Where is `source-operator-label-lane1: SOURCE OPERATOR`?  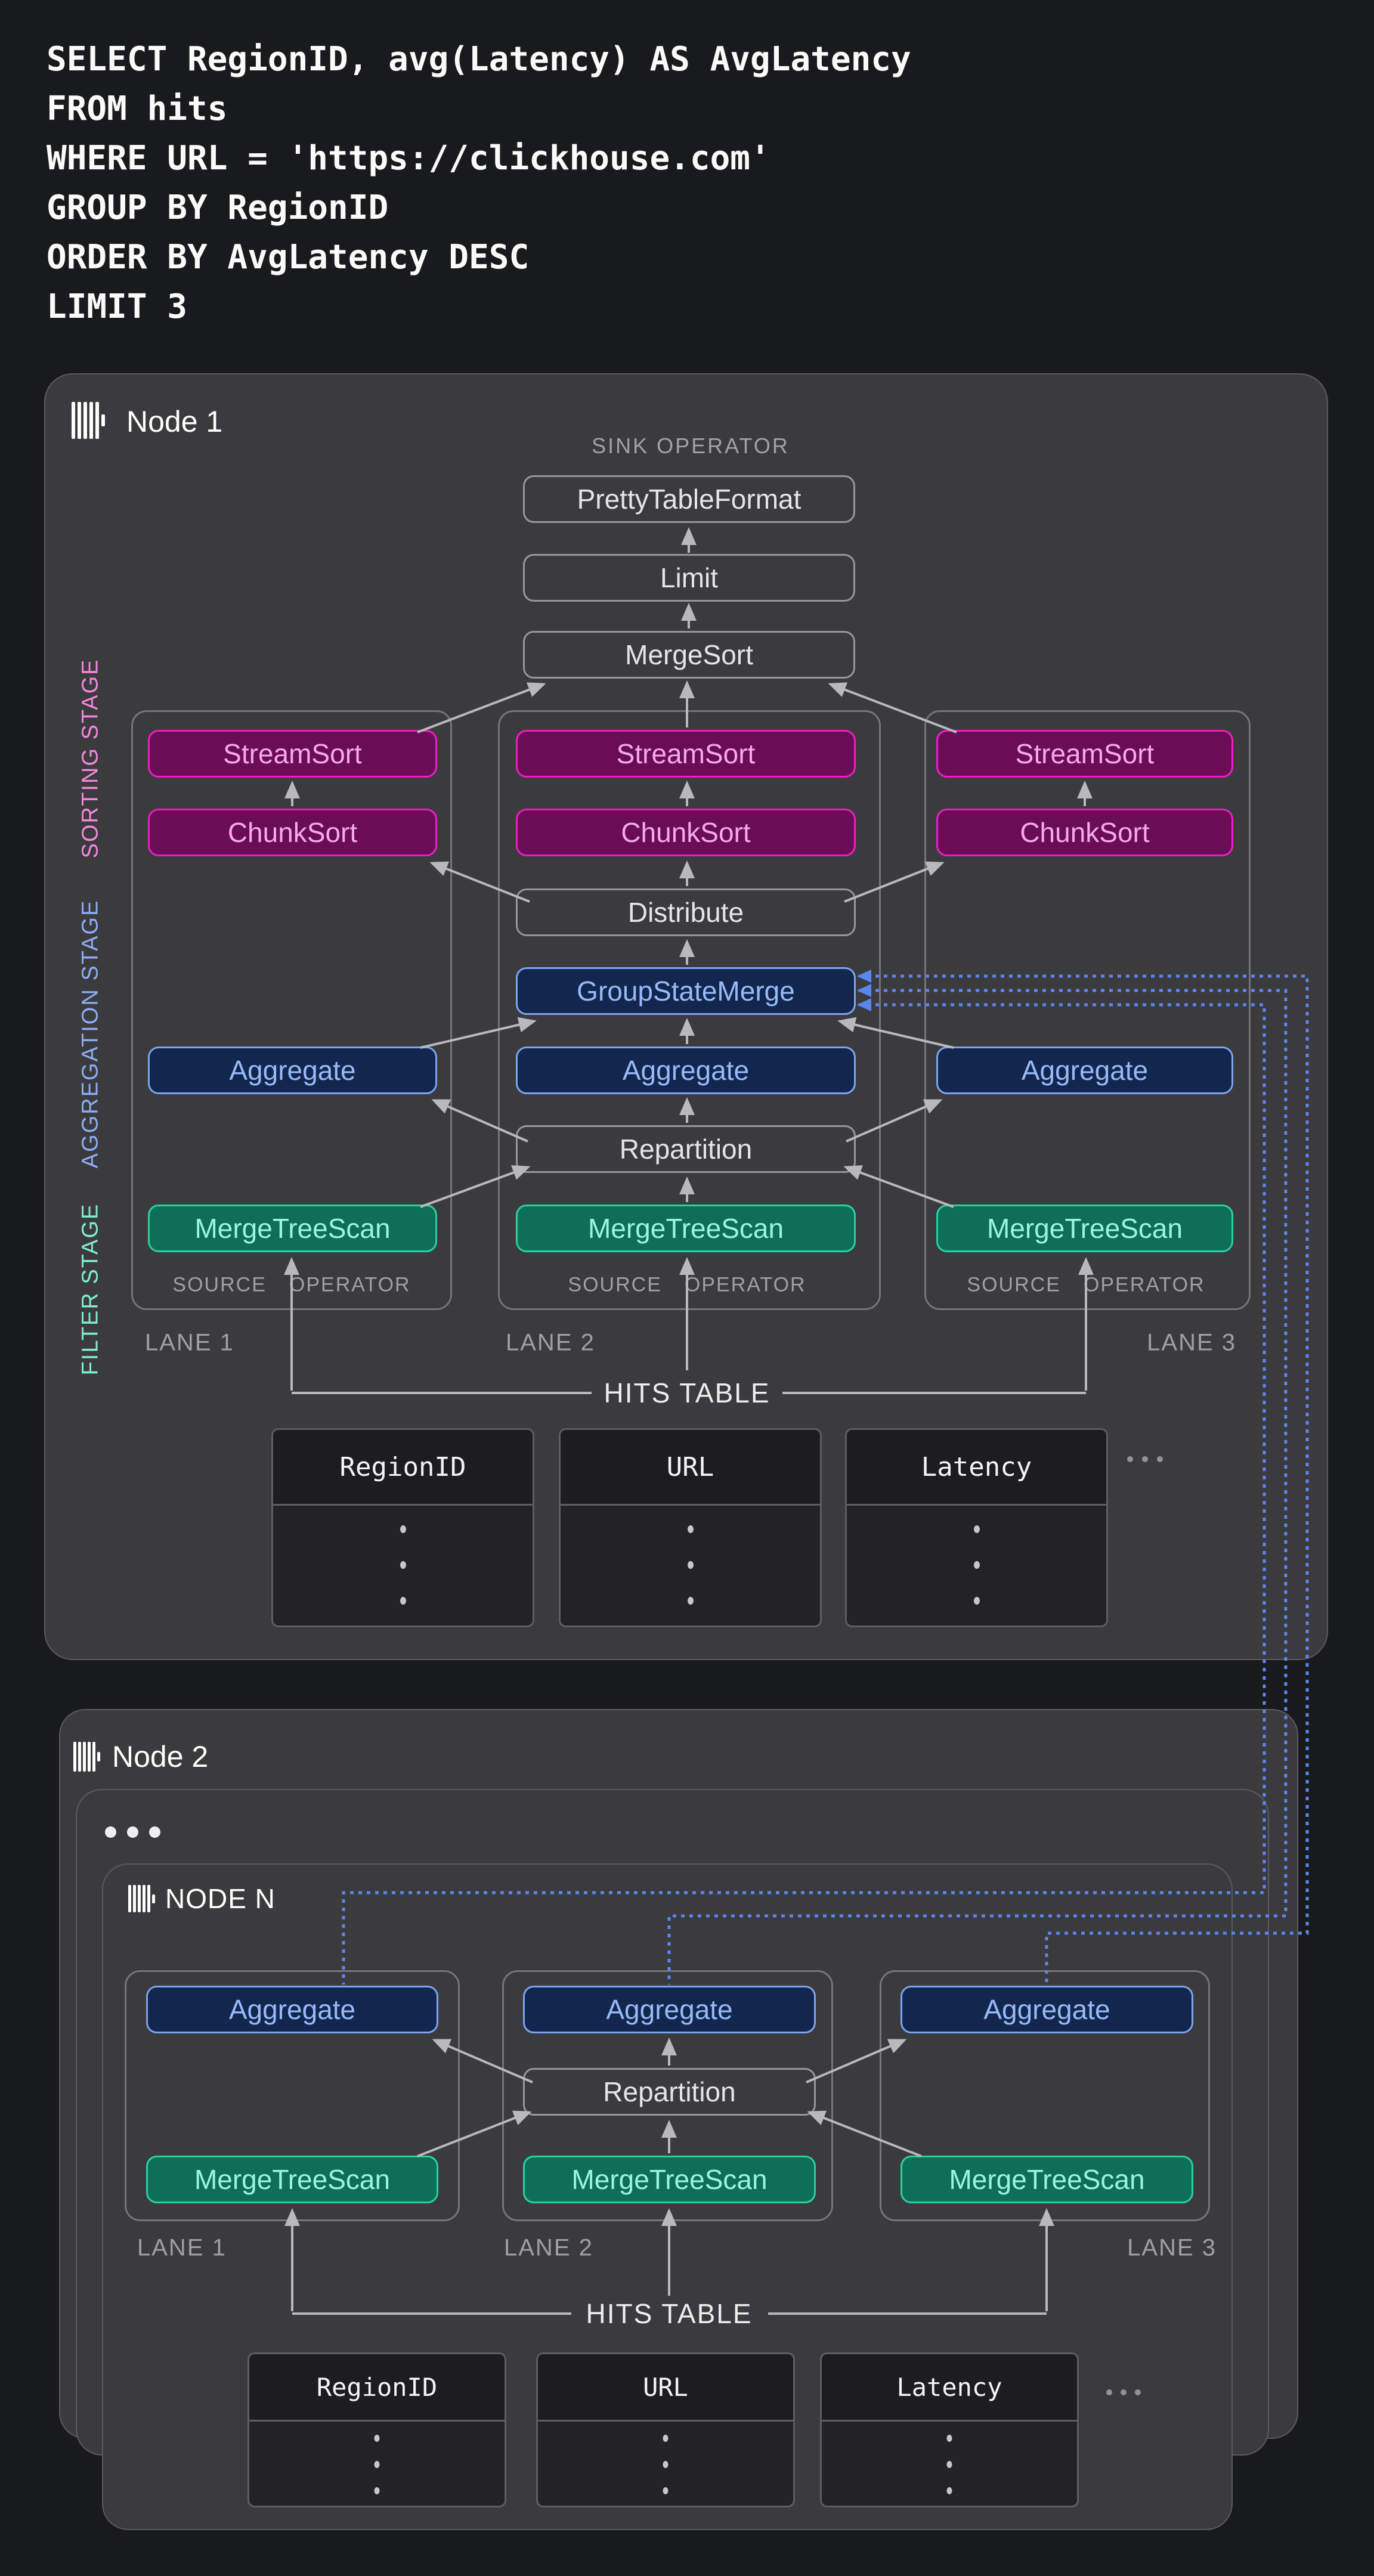 source-operator-label-lane1: SOURCE OPERATOR is located at coordinates (291, 1286).